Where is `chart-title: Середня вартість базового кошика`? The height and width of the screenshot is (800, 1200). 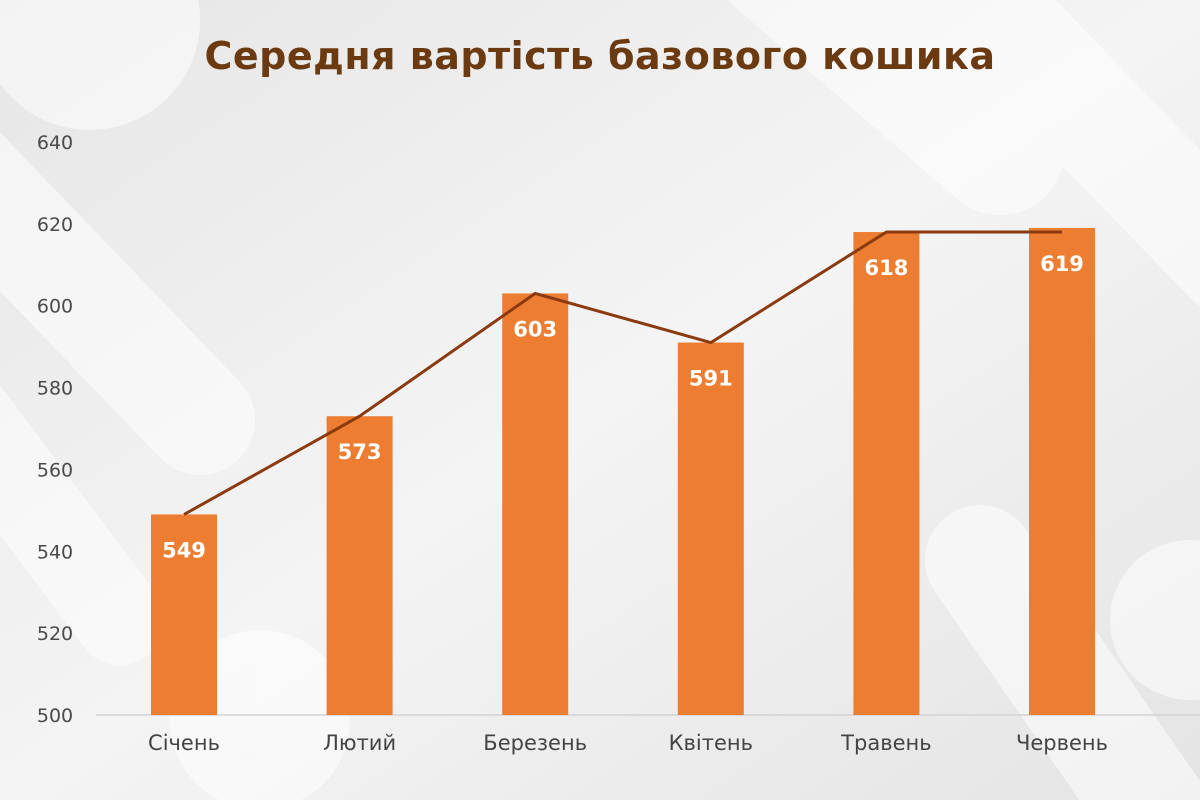 chart-title: Середня вартість базового кошика is located at coordinates (600, 56).